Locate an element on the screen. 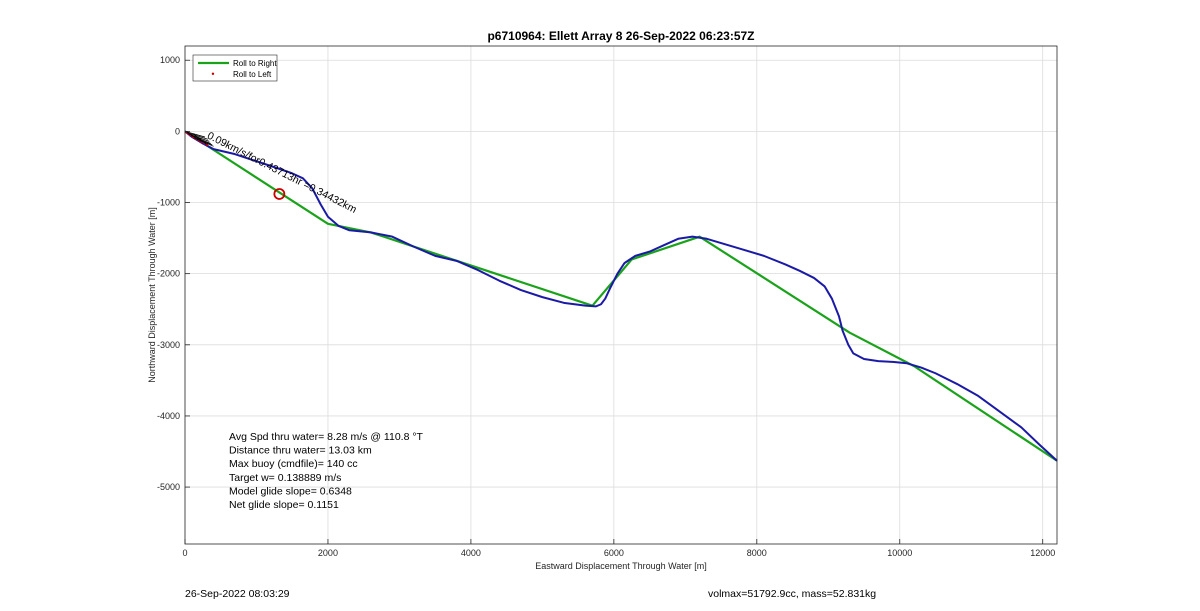  x-tick-label: 2000 is located at coordinates (328, 553).